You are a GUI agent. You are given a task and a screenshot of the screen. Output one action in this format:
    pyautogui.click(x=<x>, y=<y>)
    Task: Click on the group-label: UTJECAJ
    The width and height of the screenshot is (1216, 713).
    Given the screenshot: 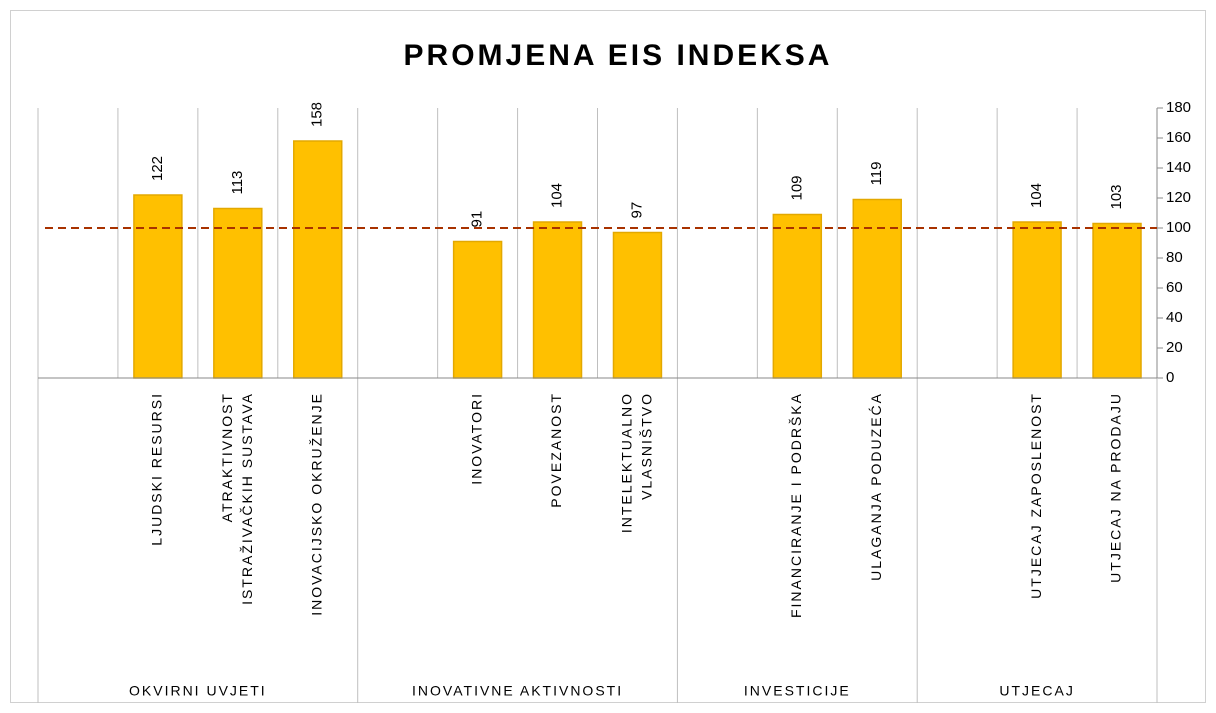 What is the action you would take?
    pyautogui.click(x=1036, y=691)
    